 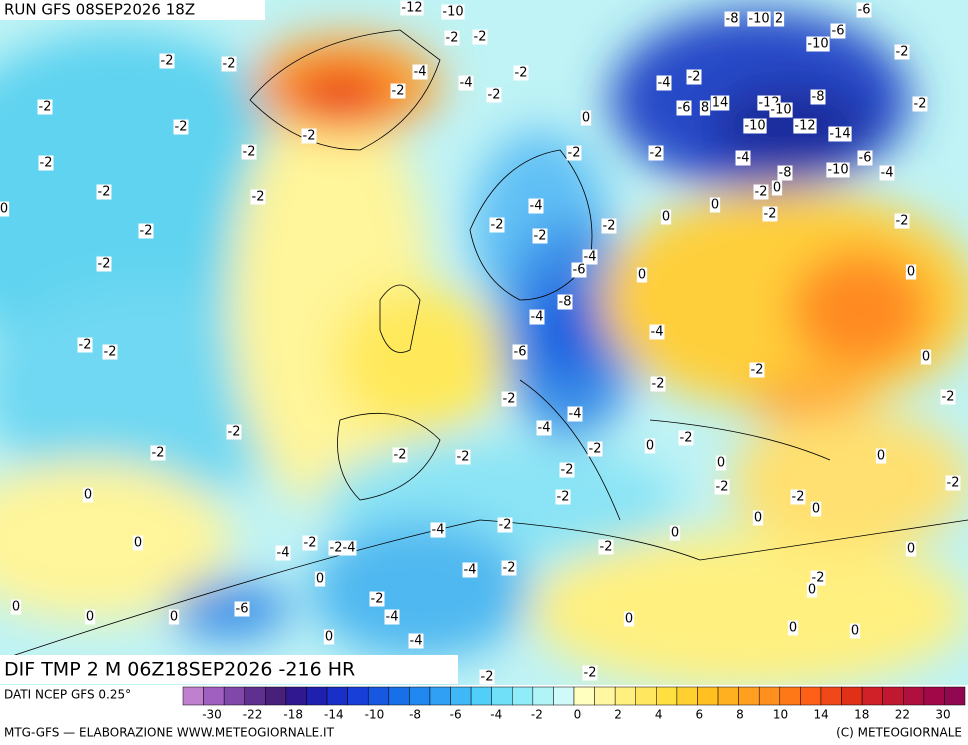 I want to click on colorbar-tick-label: 14, so click(x=821, y=715).